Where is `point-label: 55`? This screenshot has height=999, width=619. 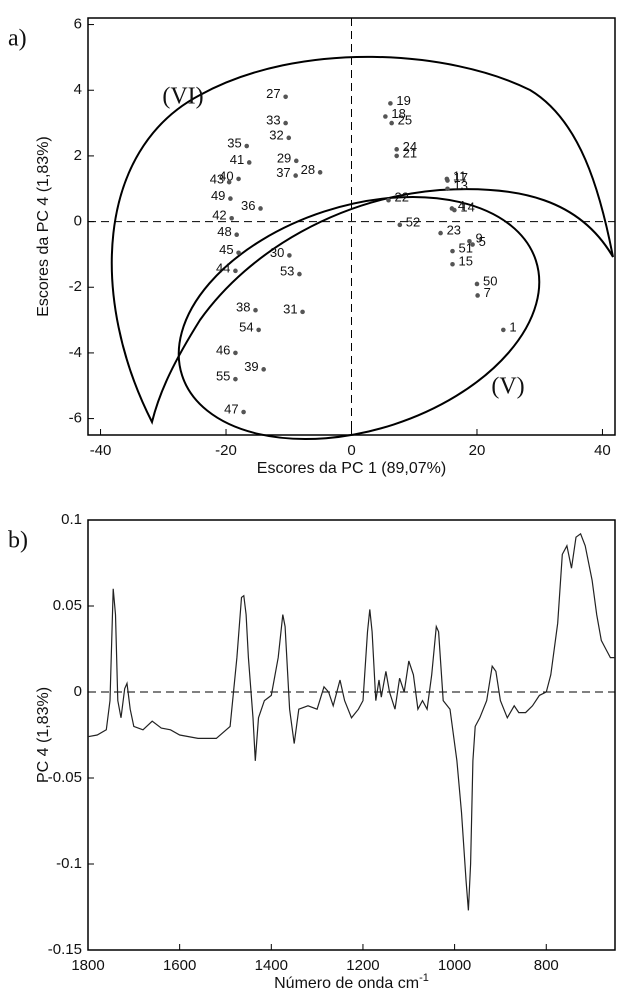
point-label: 55 is located at coordinates (223, 376).